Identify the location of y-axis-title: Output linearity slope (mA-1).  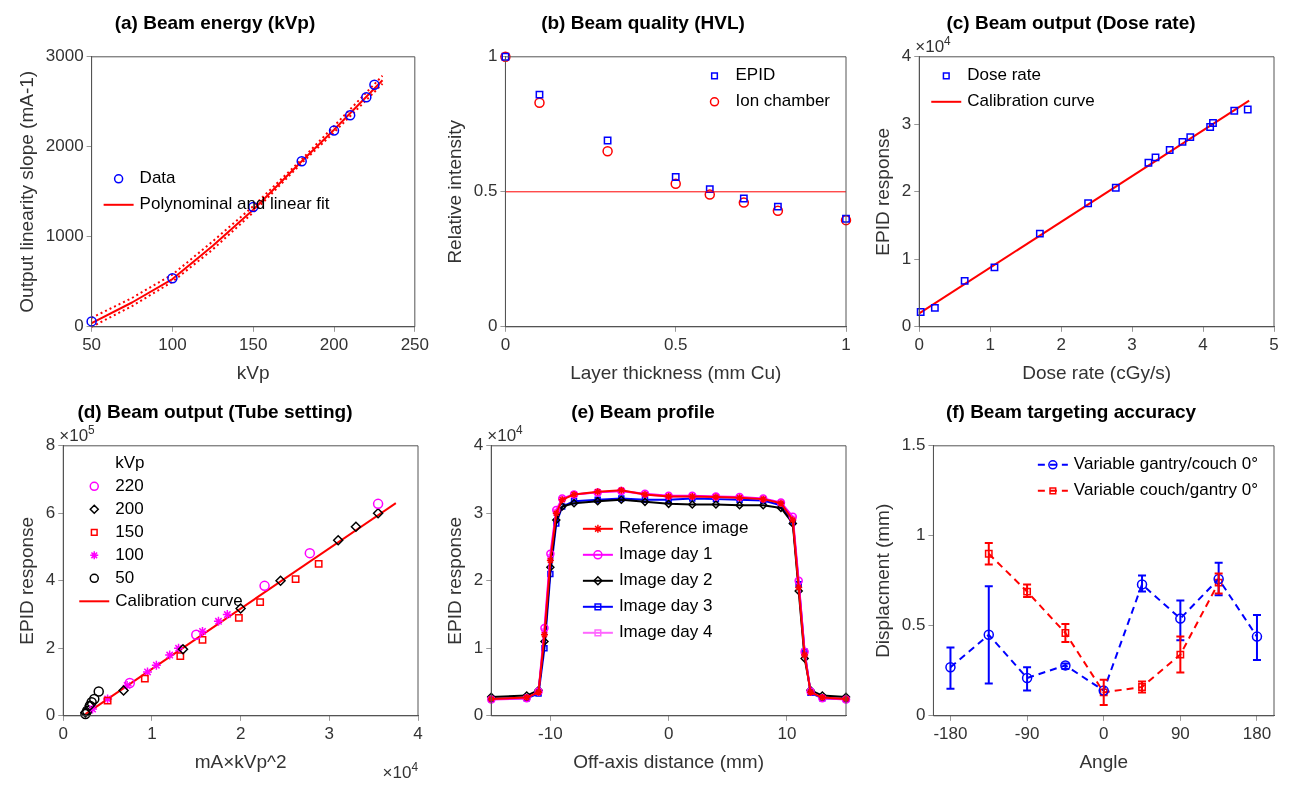
(26, 191).